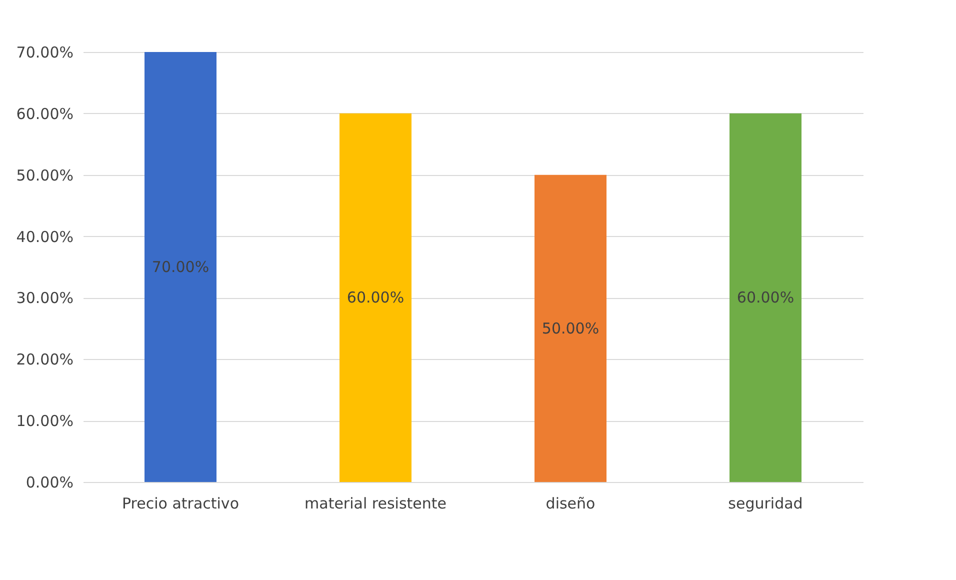 The width and height of the screenshot is (956, 580). I want to click on data-label: 70.00%, so click(181, 267).